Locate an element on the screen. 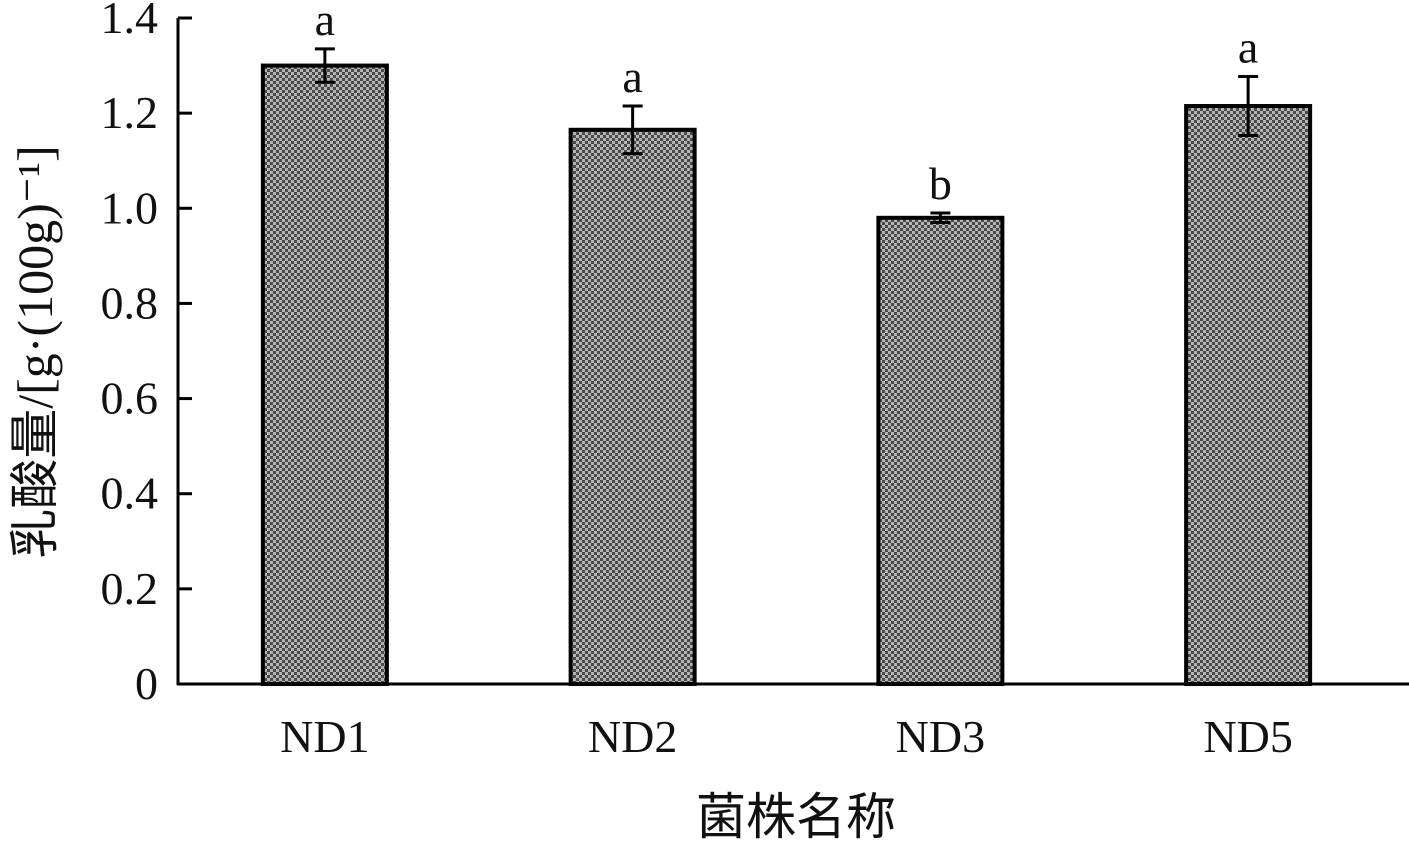  y-tick-label: 1.2 is located at coordinates (130, 112).